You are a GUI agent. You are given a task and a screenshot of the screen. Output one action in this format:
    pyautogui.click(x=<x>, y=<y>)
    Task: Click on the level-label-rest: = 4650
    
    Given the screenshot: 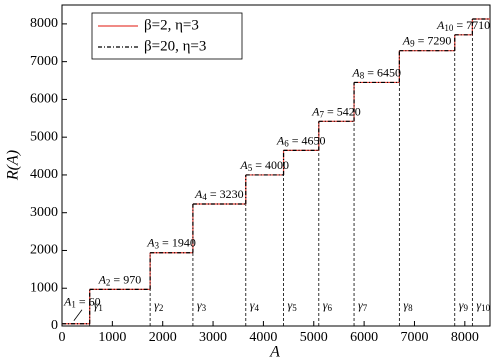 What is the action you would take?
    pyautogui.click(x=307, y=140)
    